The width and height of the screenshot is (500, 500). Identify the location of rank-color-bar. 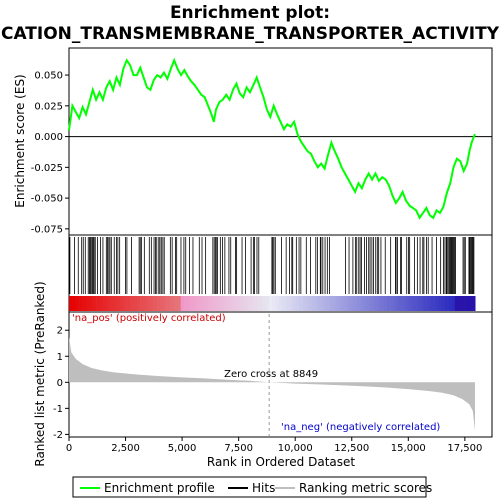
(272, 303).